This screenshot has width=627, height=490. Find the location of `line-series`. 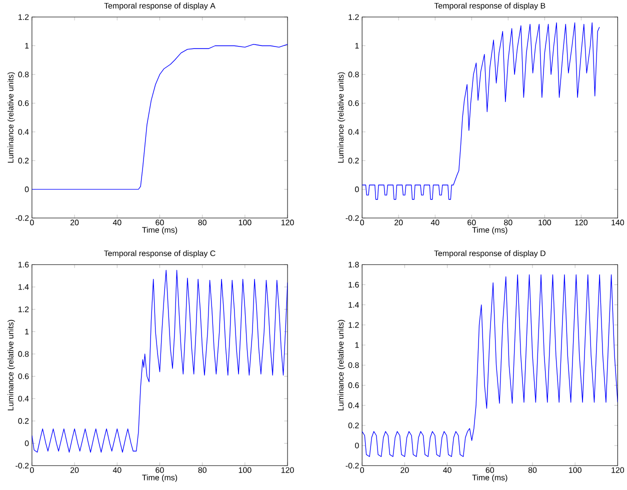

line-series is located at coordinates (481, 111).